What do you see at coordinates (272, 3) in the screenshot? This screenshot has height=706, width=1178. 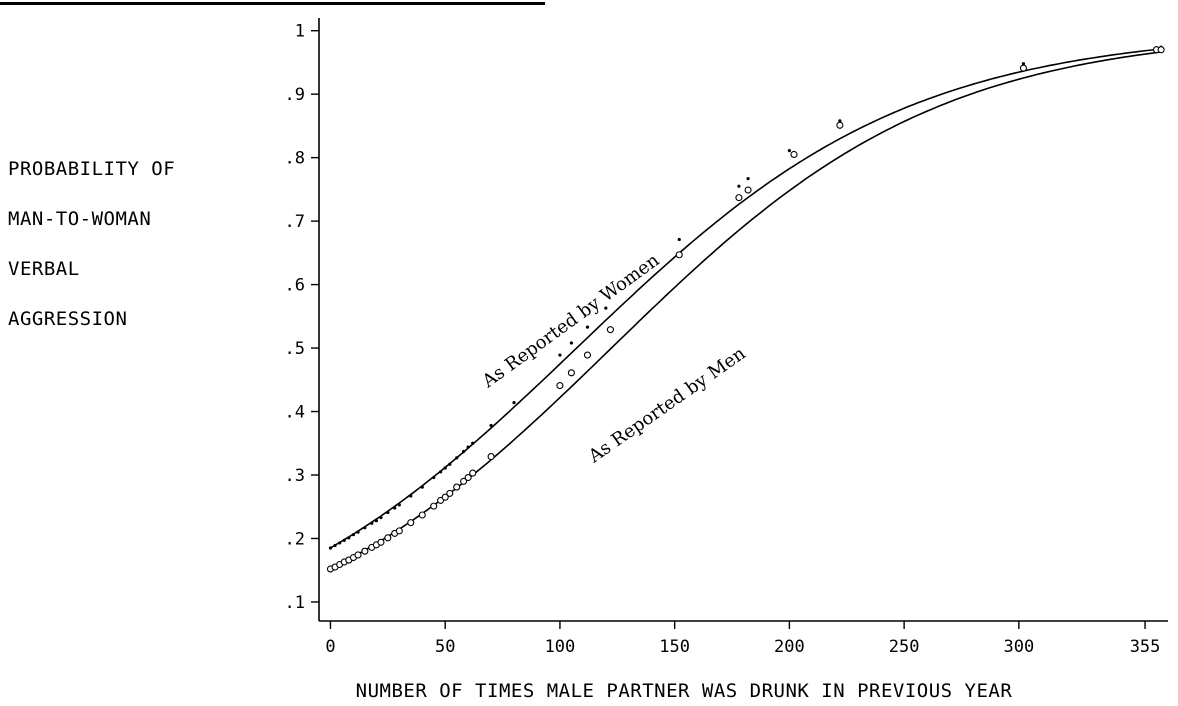 I see `top-border-rule` at bounding box center [272, 3].